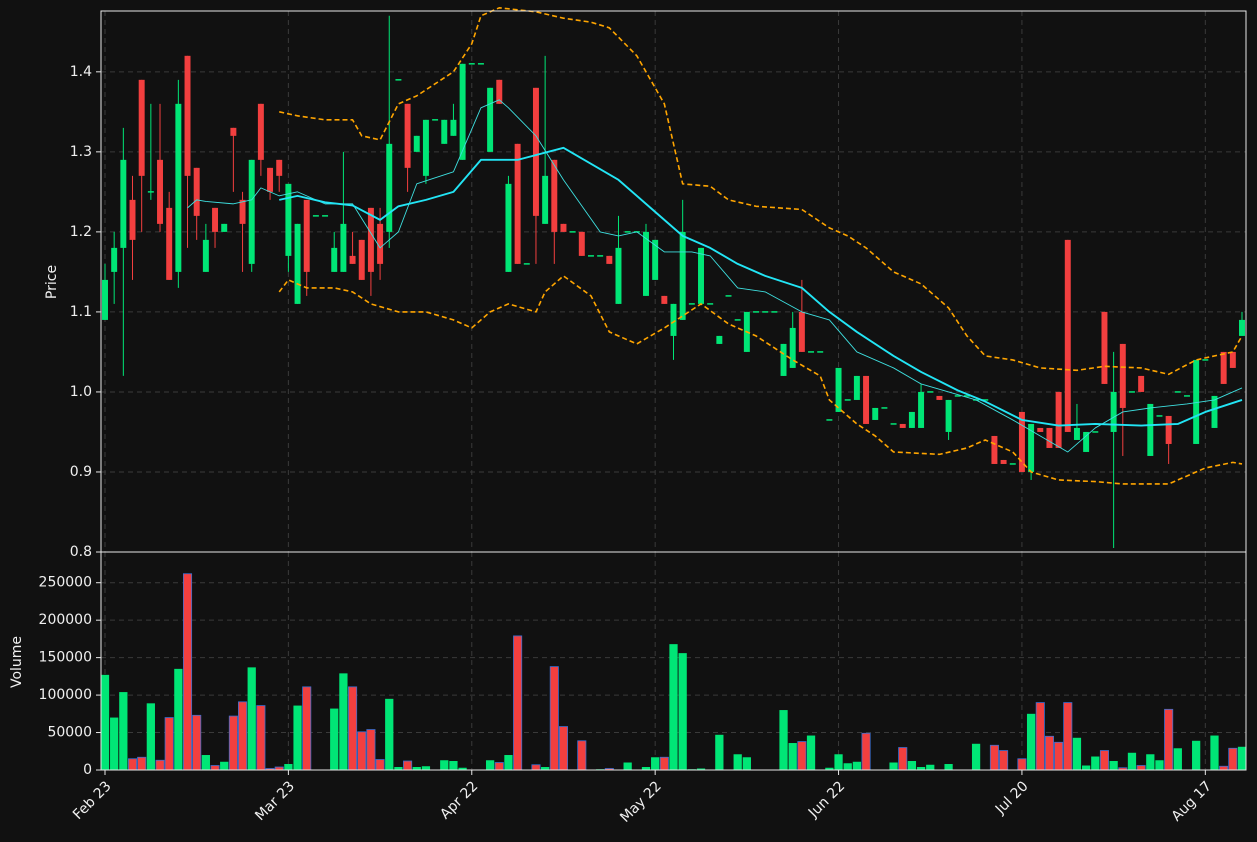 This screenshot has height=842, width=1257. Describe the element at coordinates (81, 72) in the screenshot. I see `y-tick-label: 1.4` at that location.